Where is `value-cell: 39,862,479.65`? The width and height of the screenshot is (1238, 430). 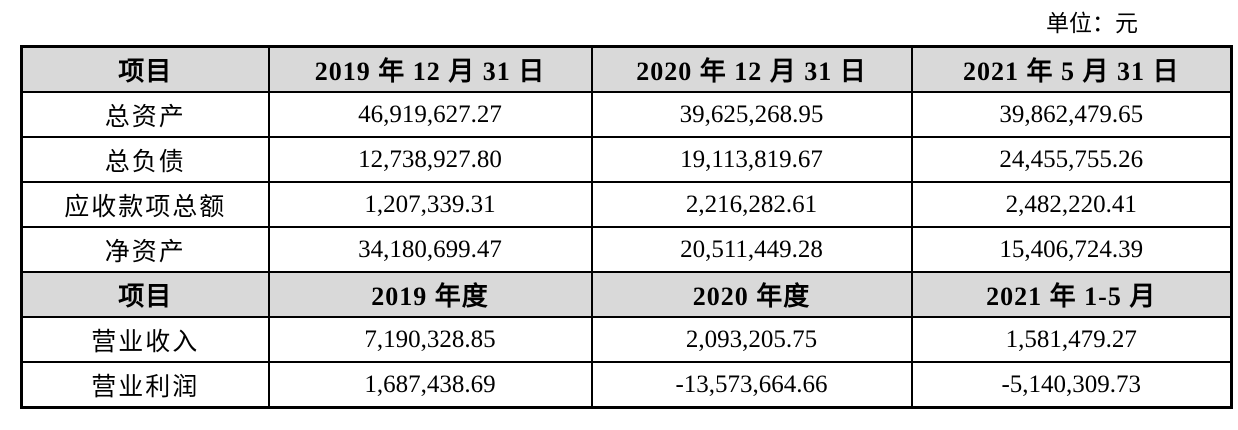 value-cell: 39,862,479.65 is located at coordinates (1071, 114).